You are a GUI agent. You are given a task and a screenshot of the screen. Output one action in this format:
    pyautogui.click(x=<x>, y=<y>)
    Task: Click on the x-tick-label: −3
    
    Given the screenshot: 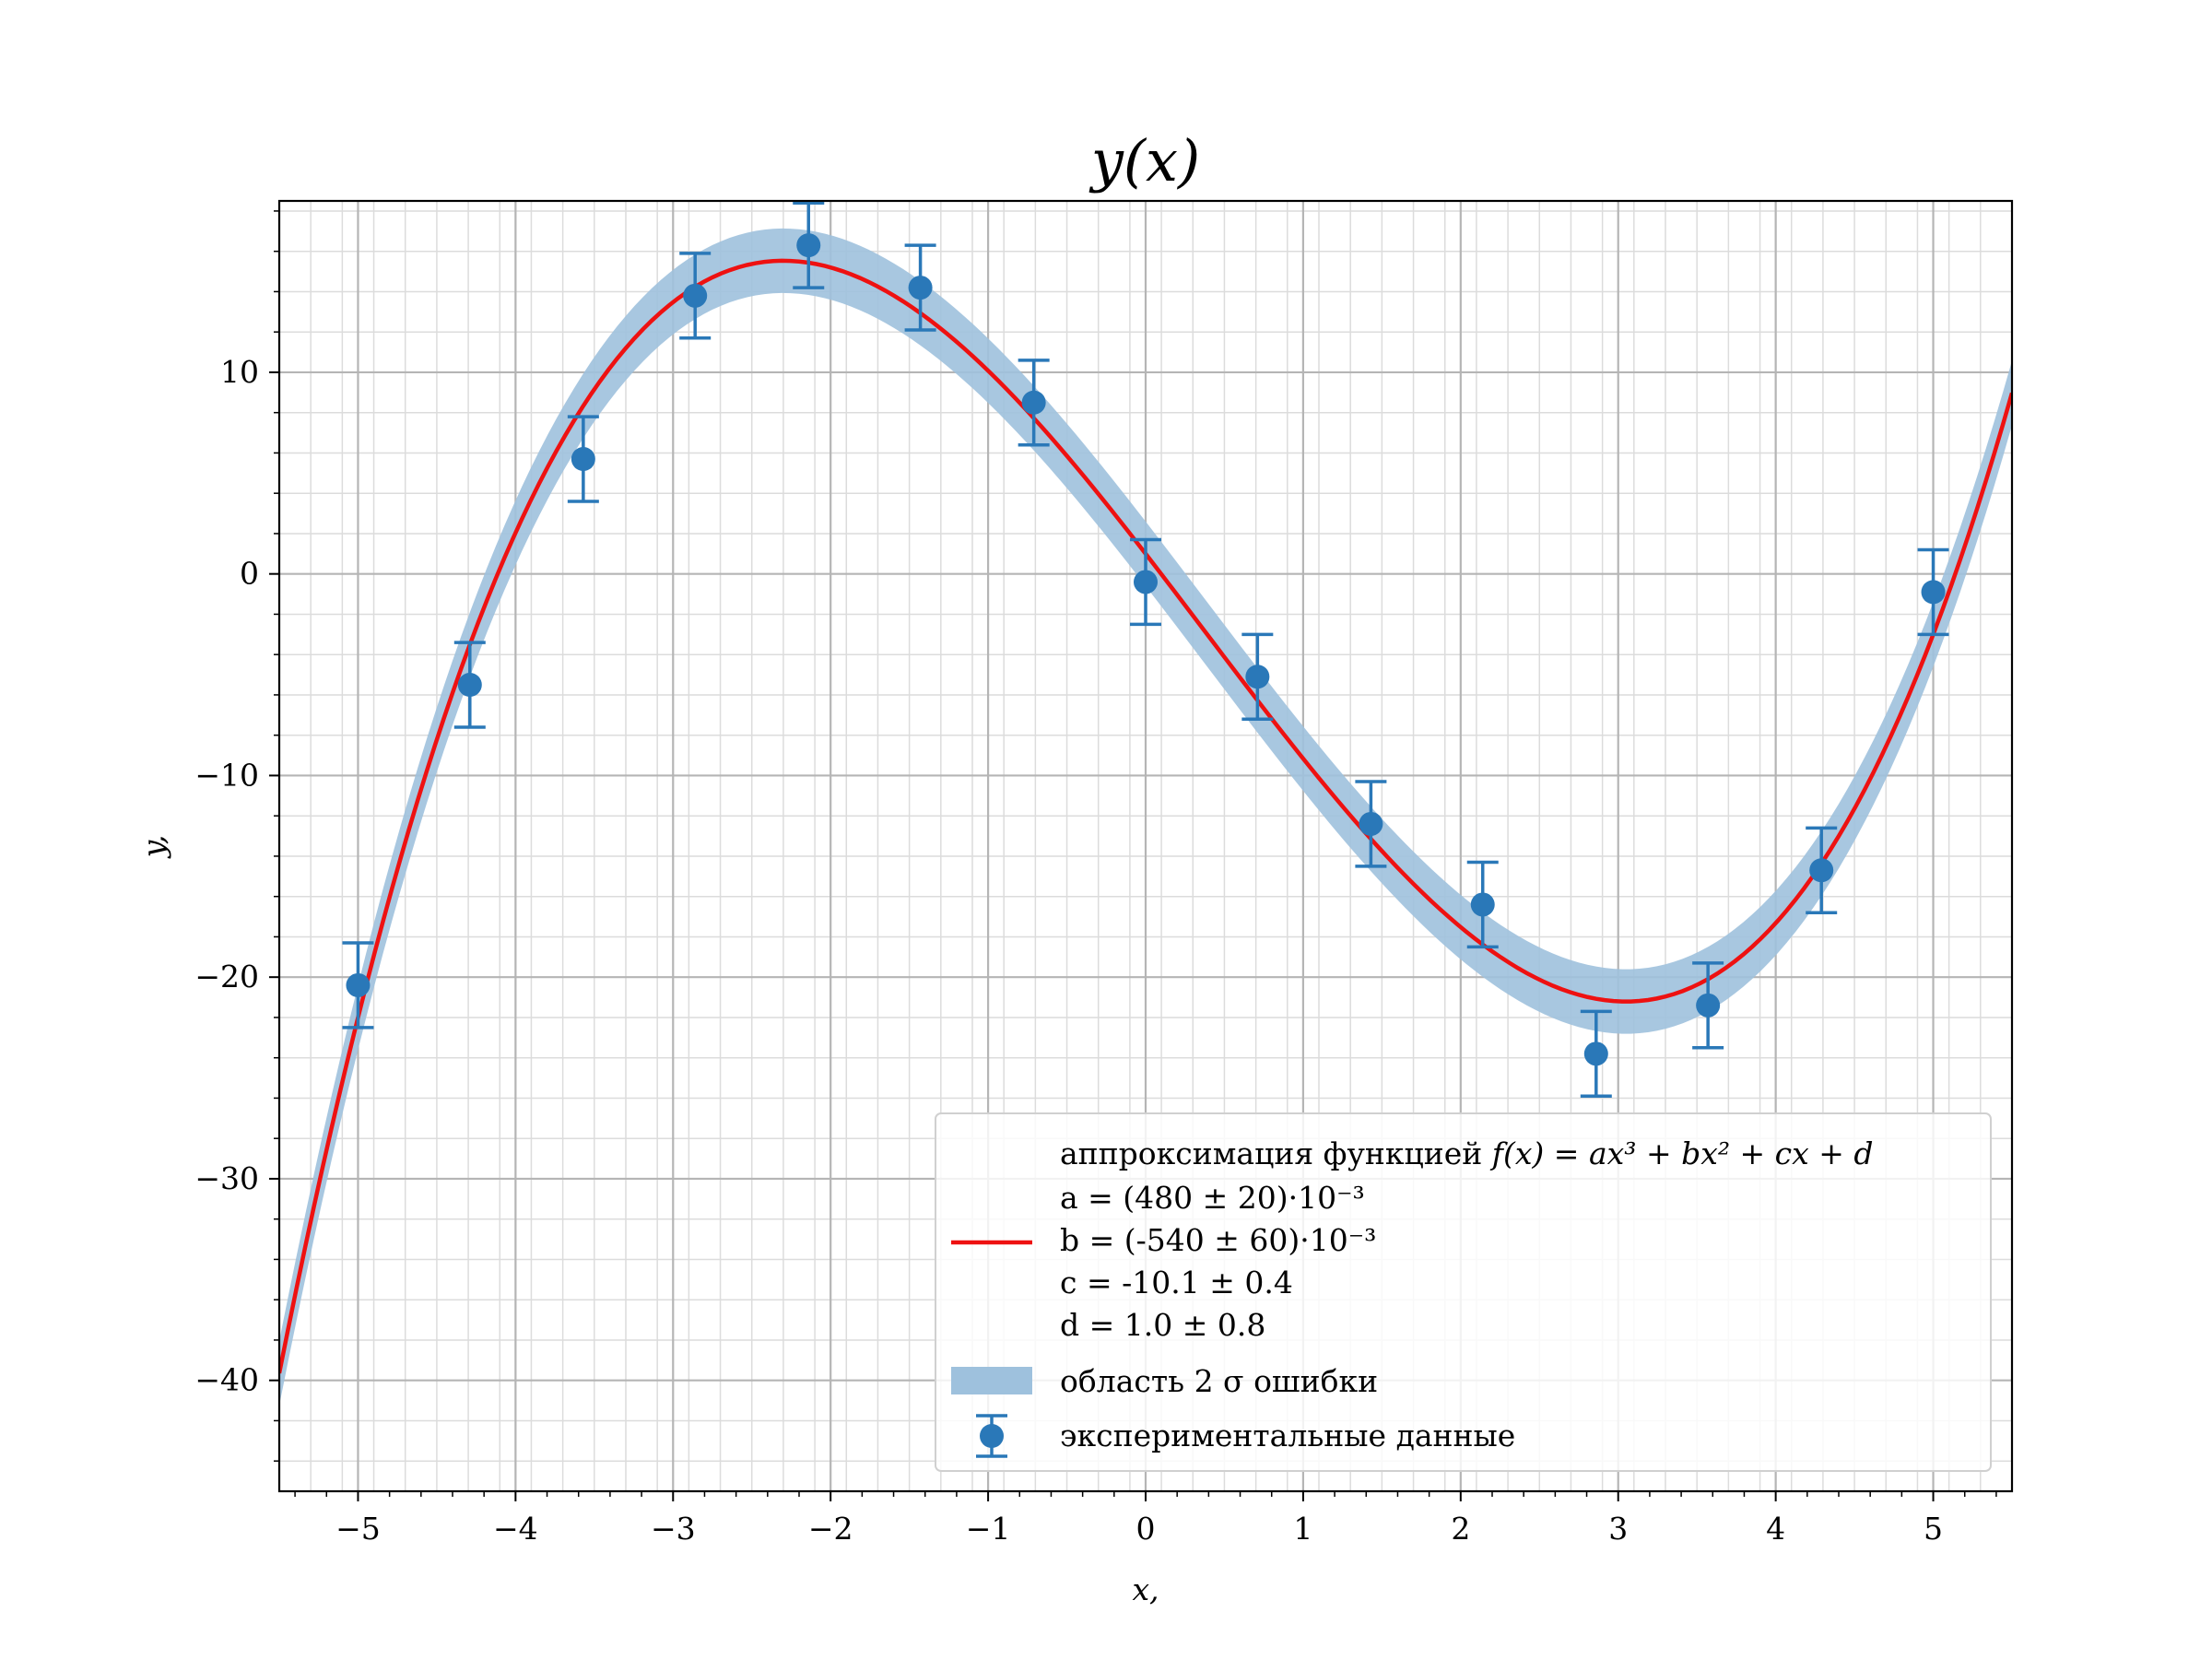 What is the action you would take?
    pyautogui.click(x=673, y=1529)
    